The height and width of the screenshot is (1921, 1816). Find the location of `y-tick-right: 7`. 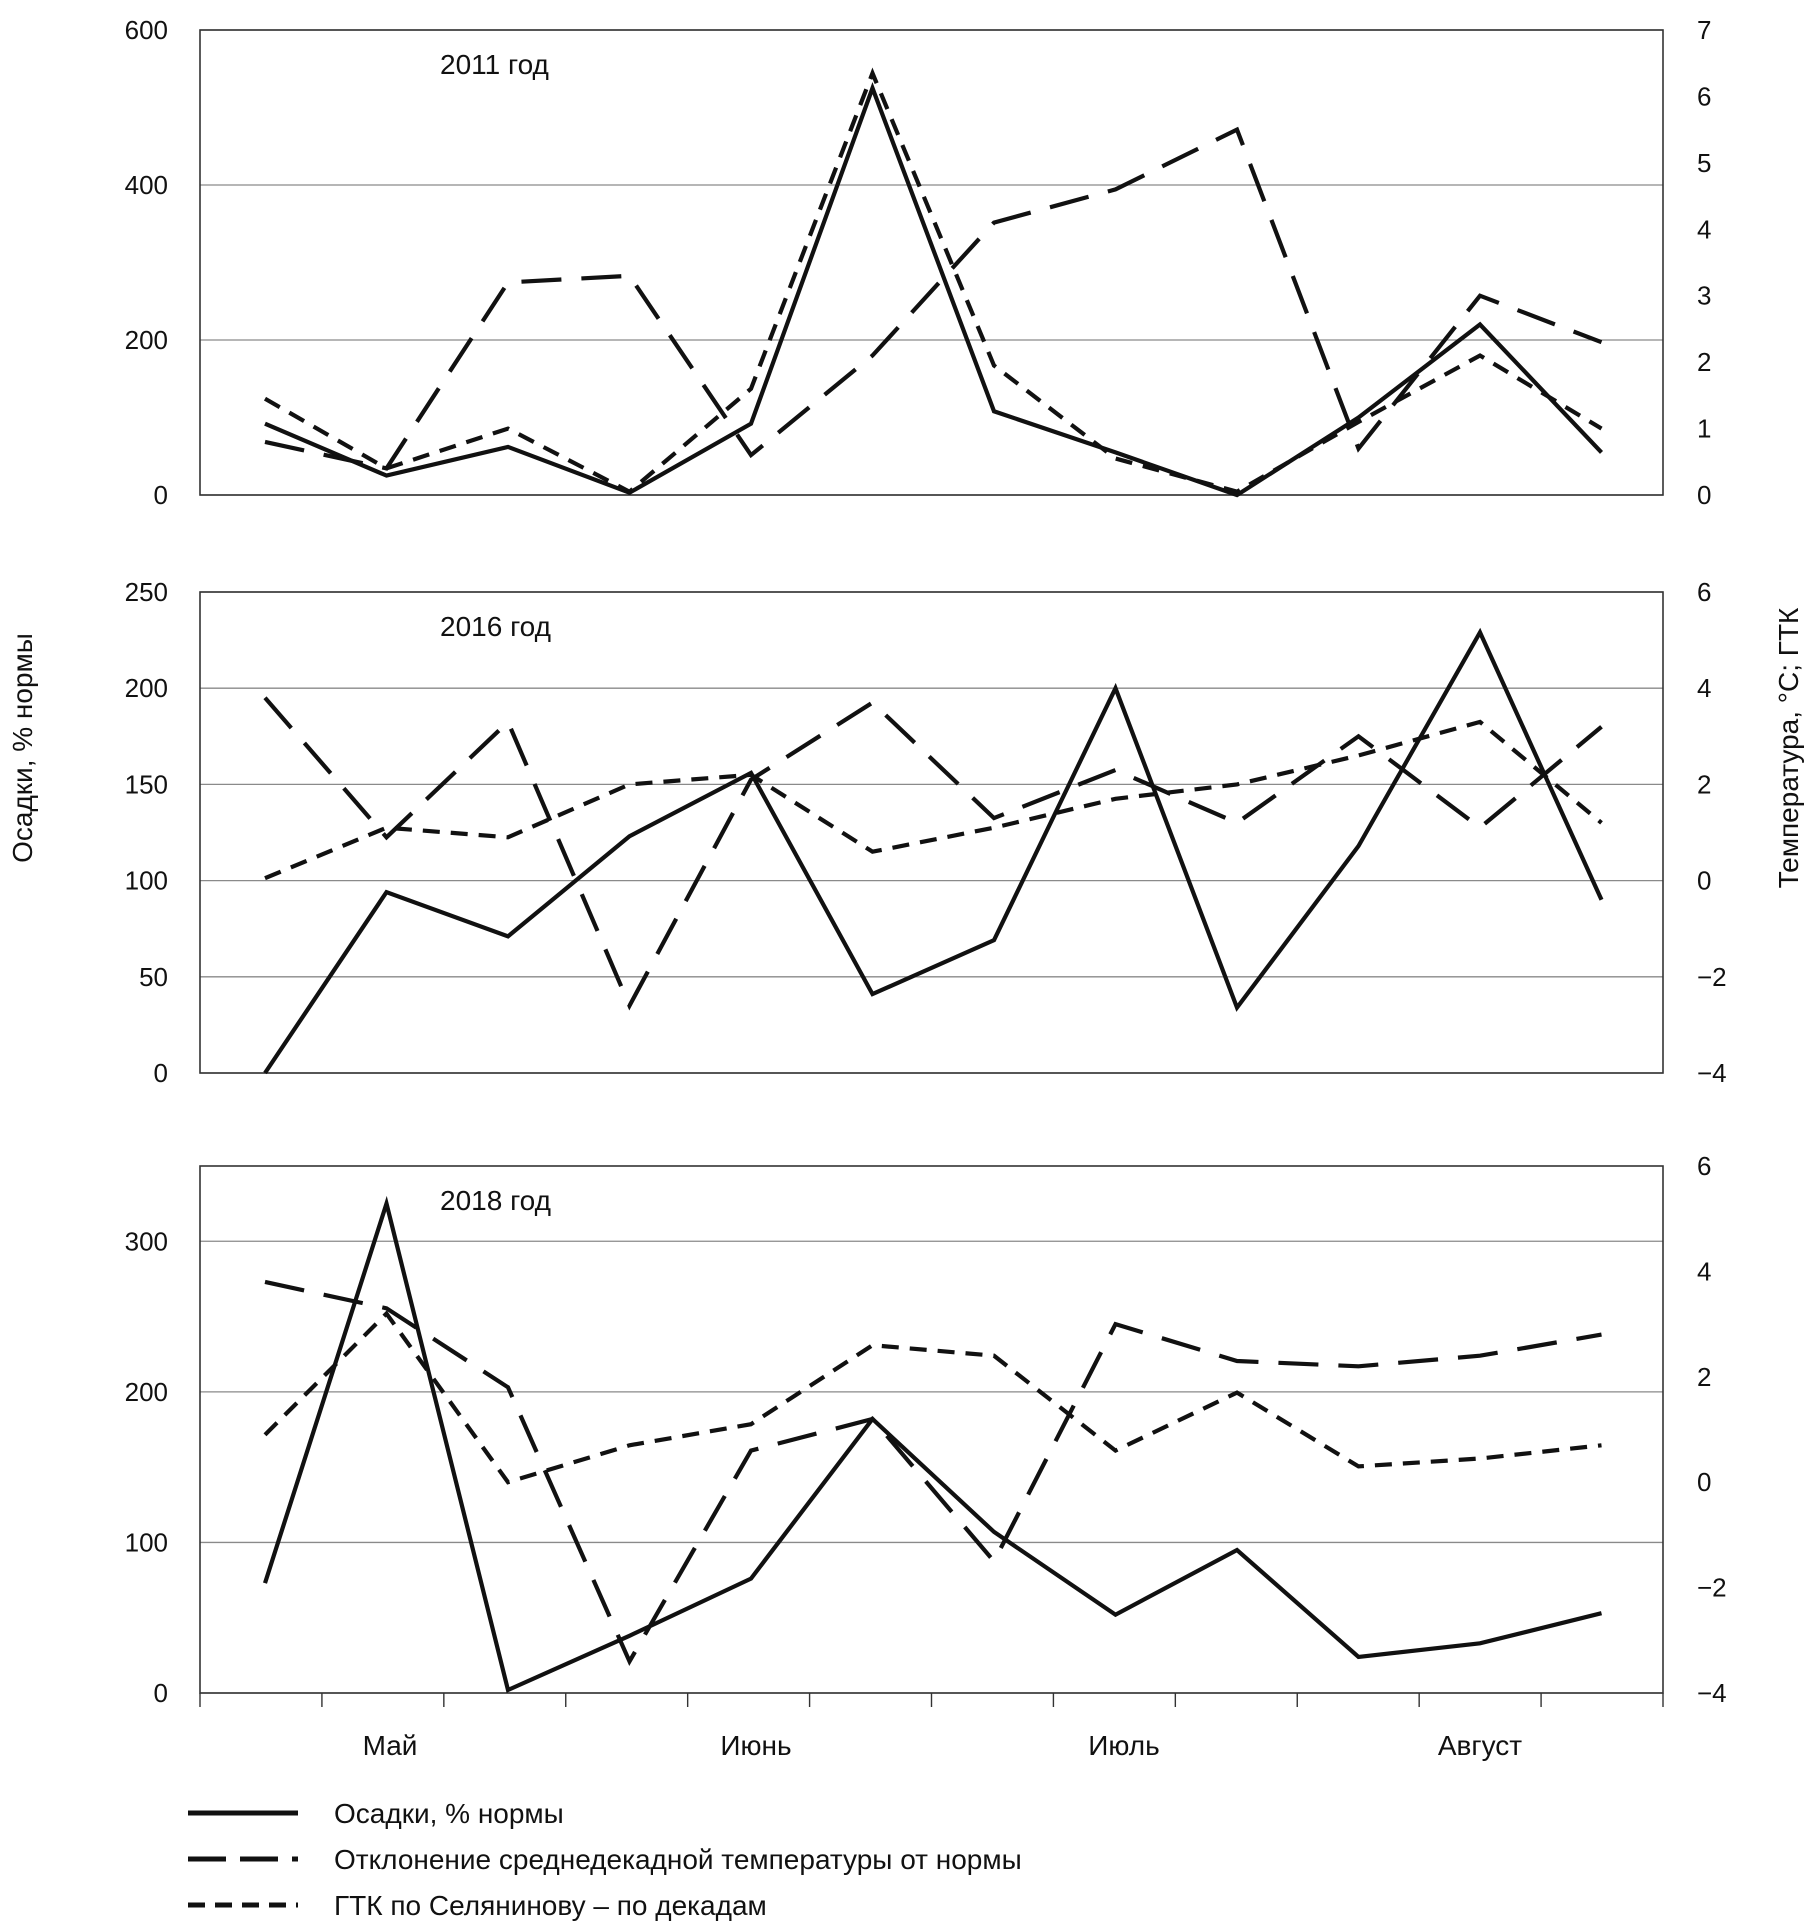

y-tick-right: 7 is located at coordinates (1704, 30).